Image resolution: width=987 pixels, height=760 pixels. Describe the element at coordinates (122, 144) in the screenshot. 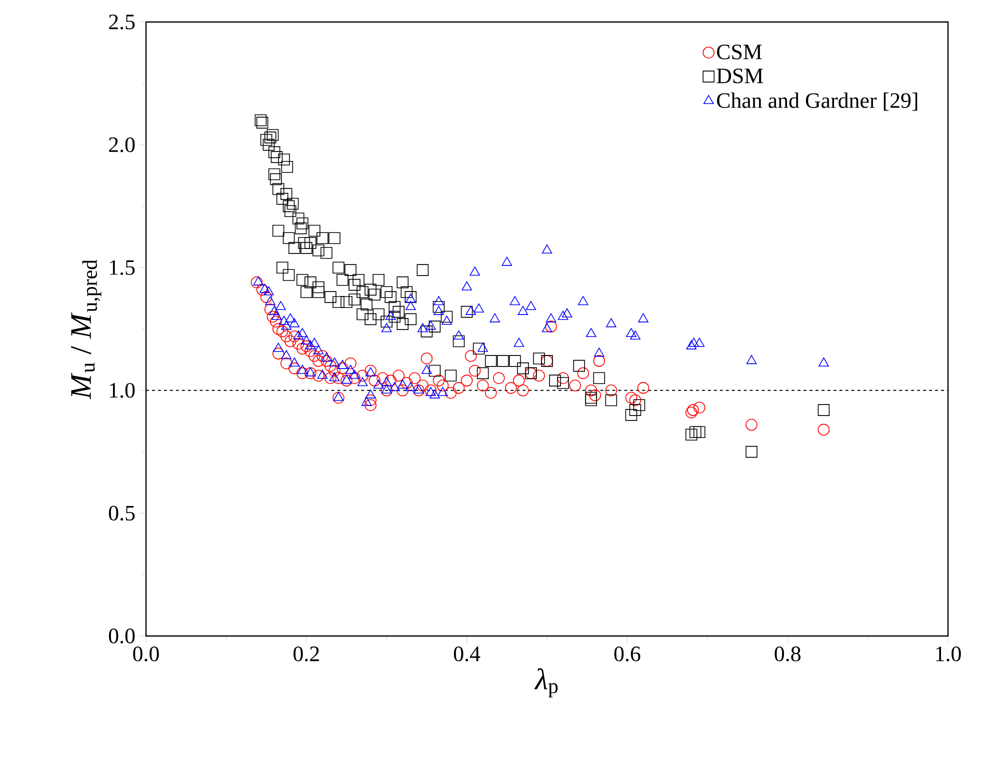

I see `y-tick-label: 2.0` at that location.